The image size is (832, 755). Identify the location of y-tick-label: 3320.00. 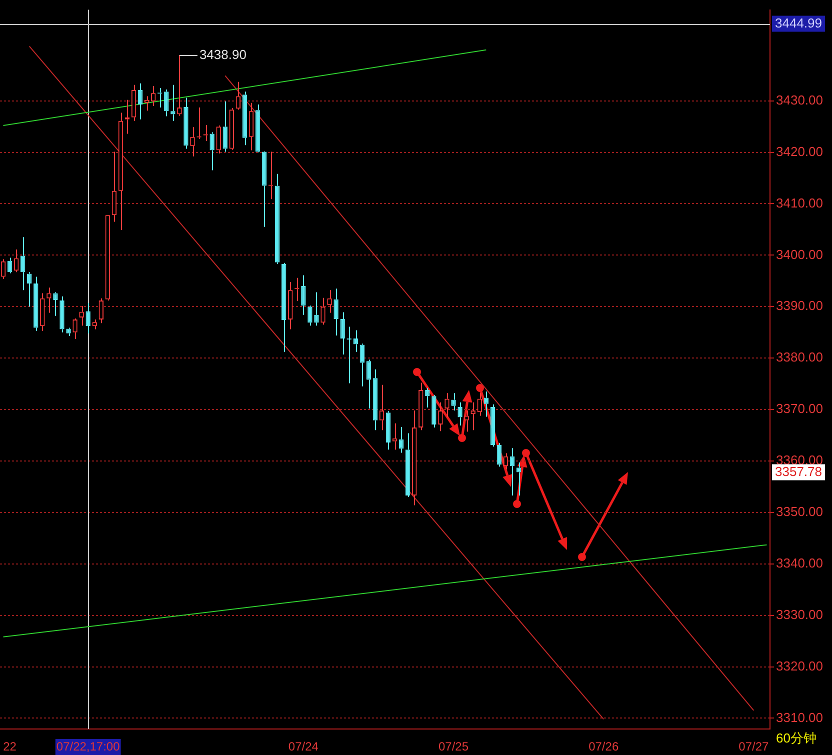
(799, 666).